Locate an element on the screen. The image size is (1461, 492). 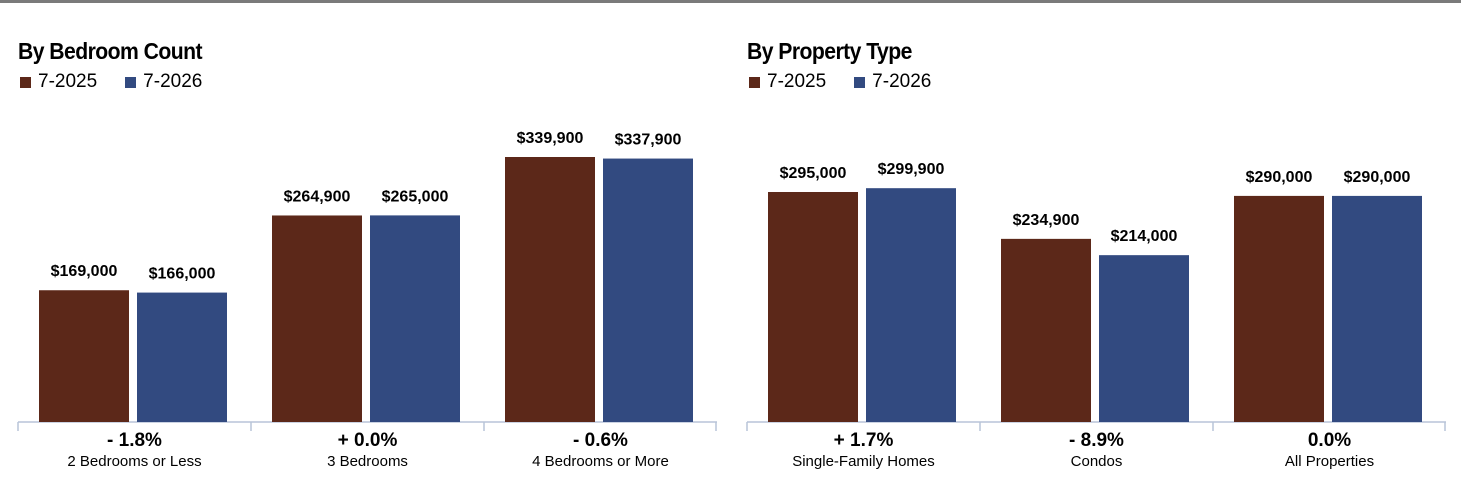
bar-7-2025-all-properties is located at coordinates (1279, 308).